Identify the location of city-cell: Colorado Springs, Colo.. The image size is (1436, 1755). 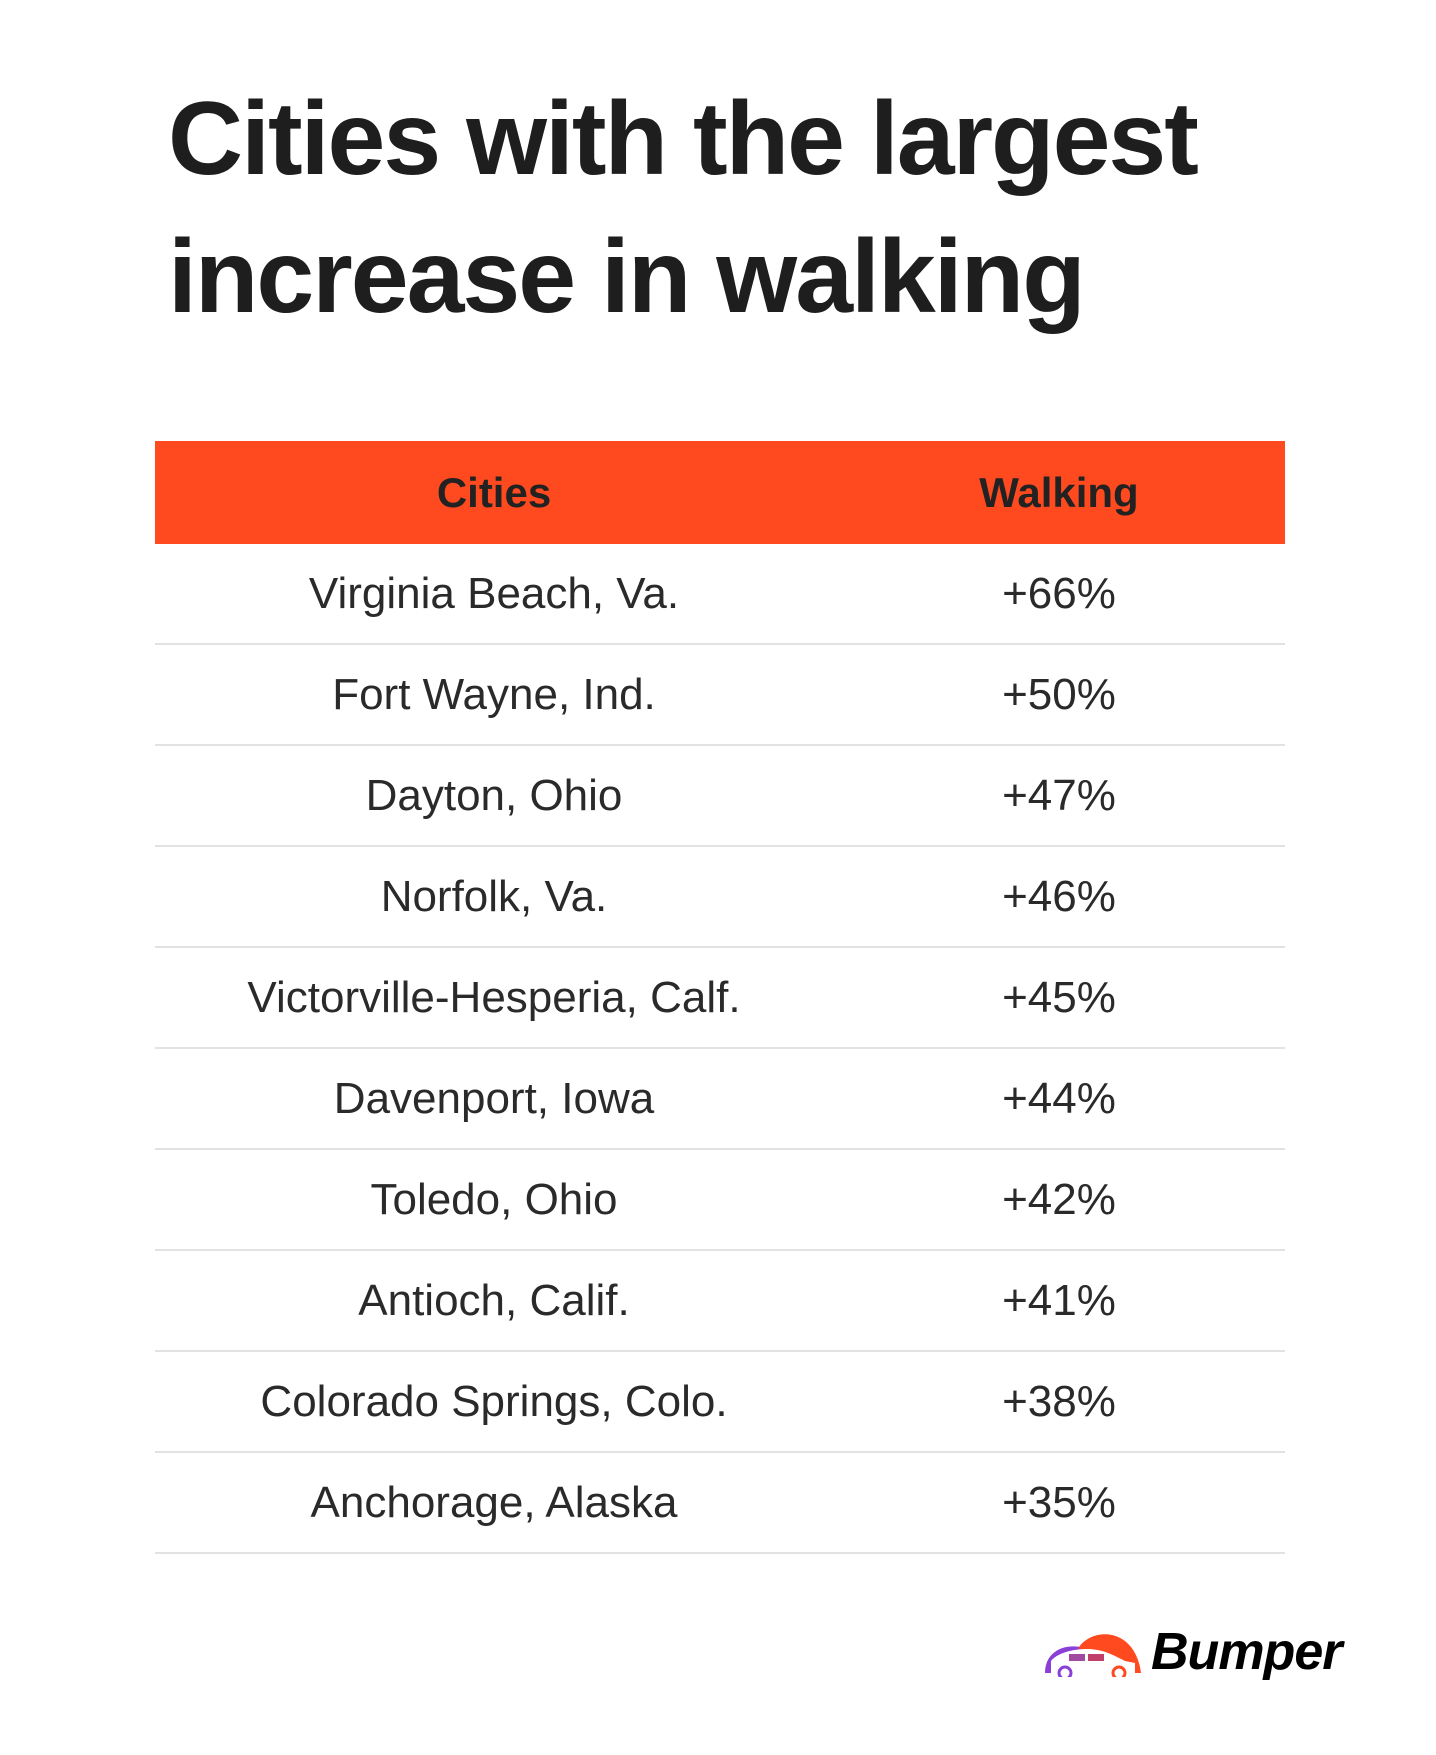
(494, 1402).